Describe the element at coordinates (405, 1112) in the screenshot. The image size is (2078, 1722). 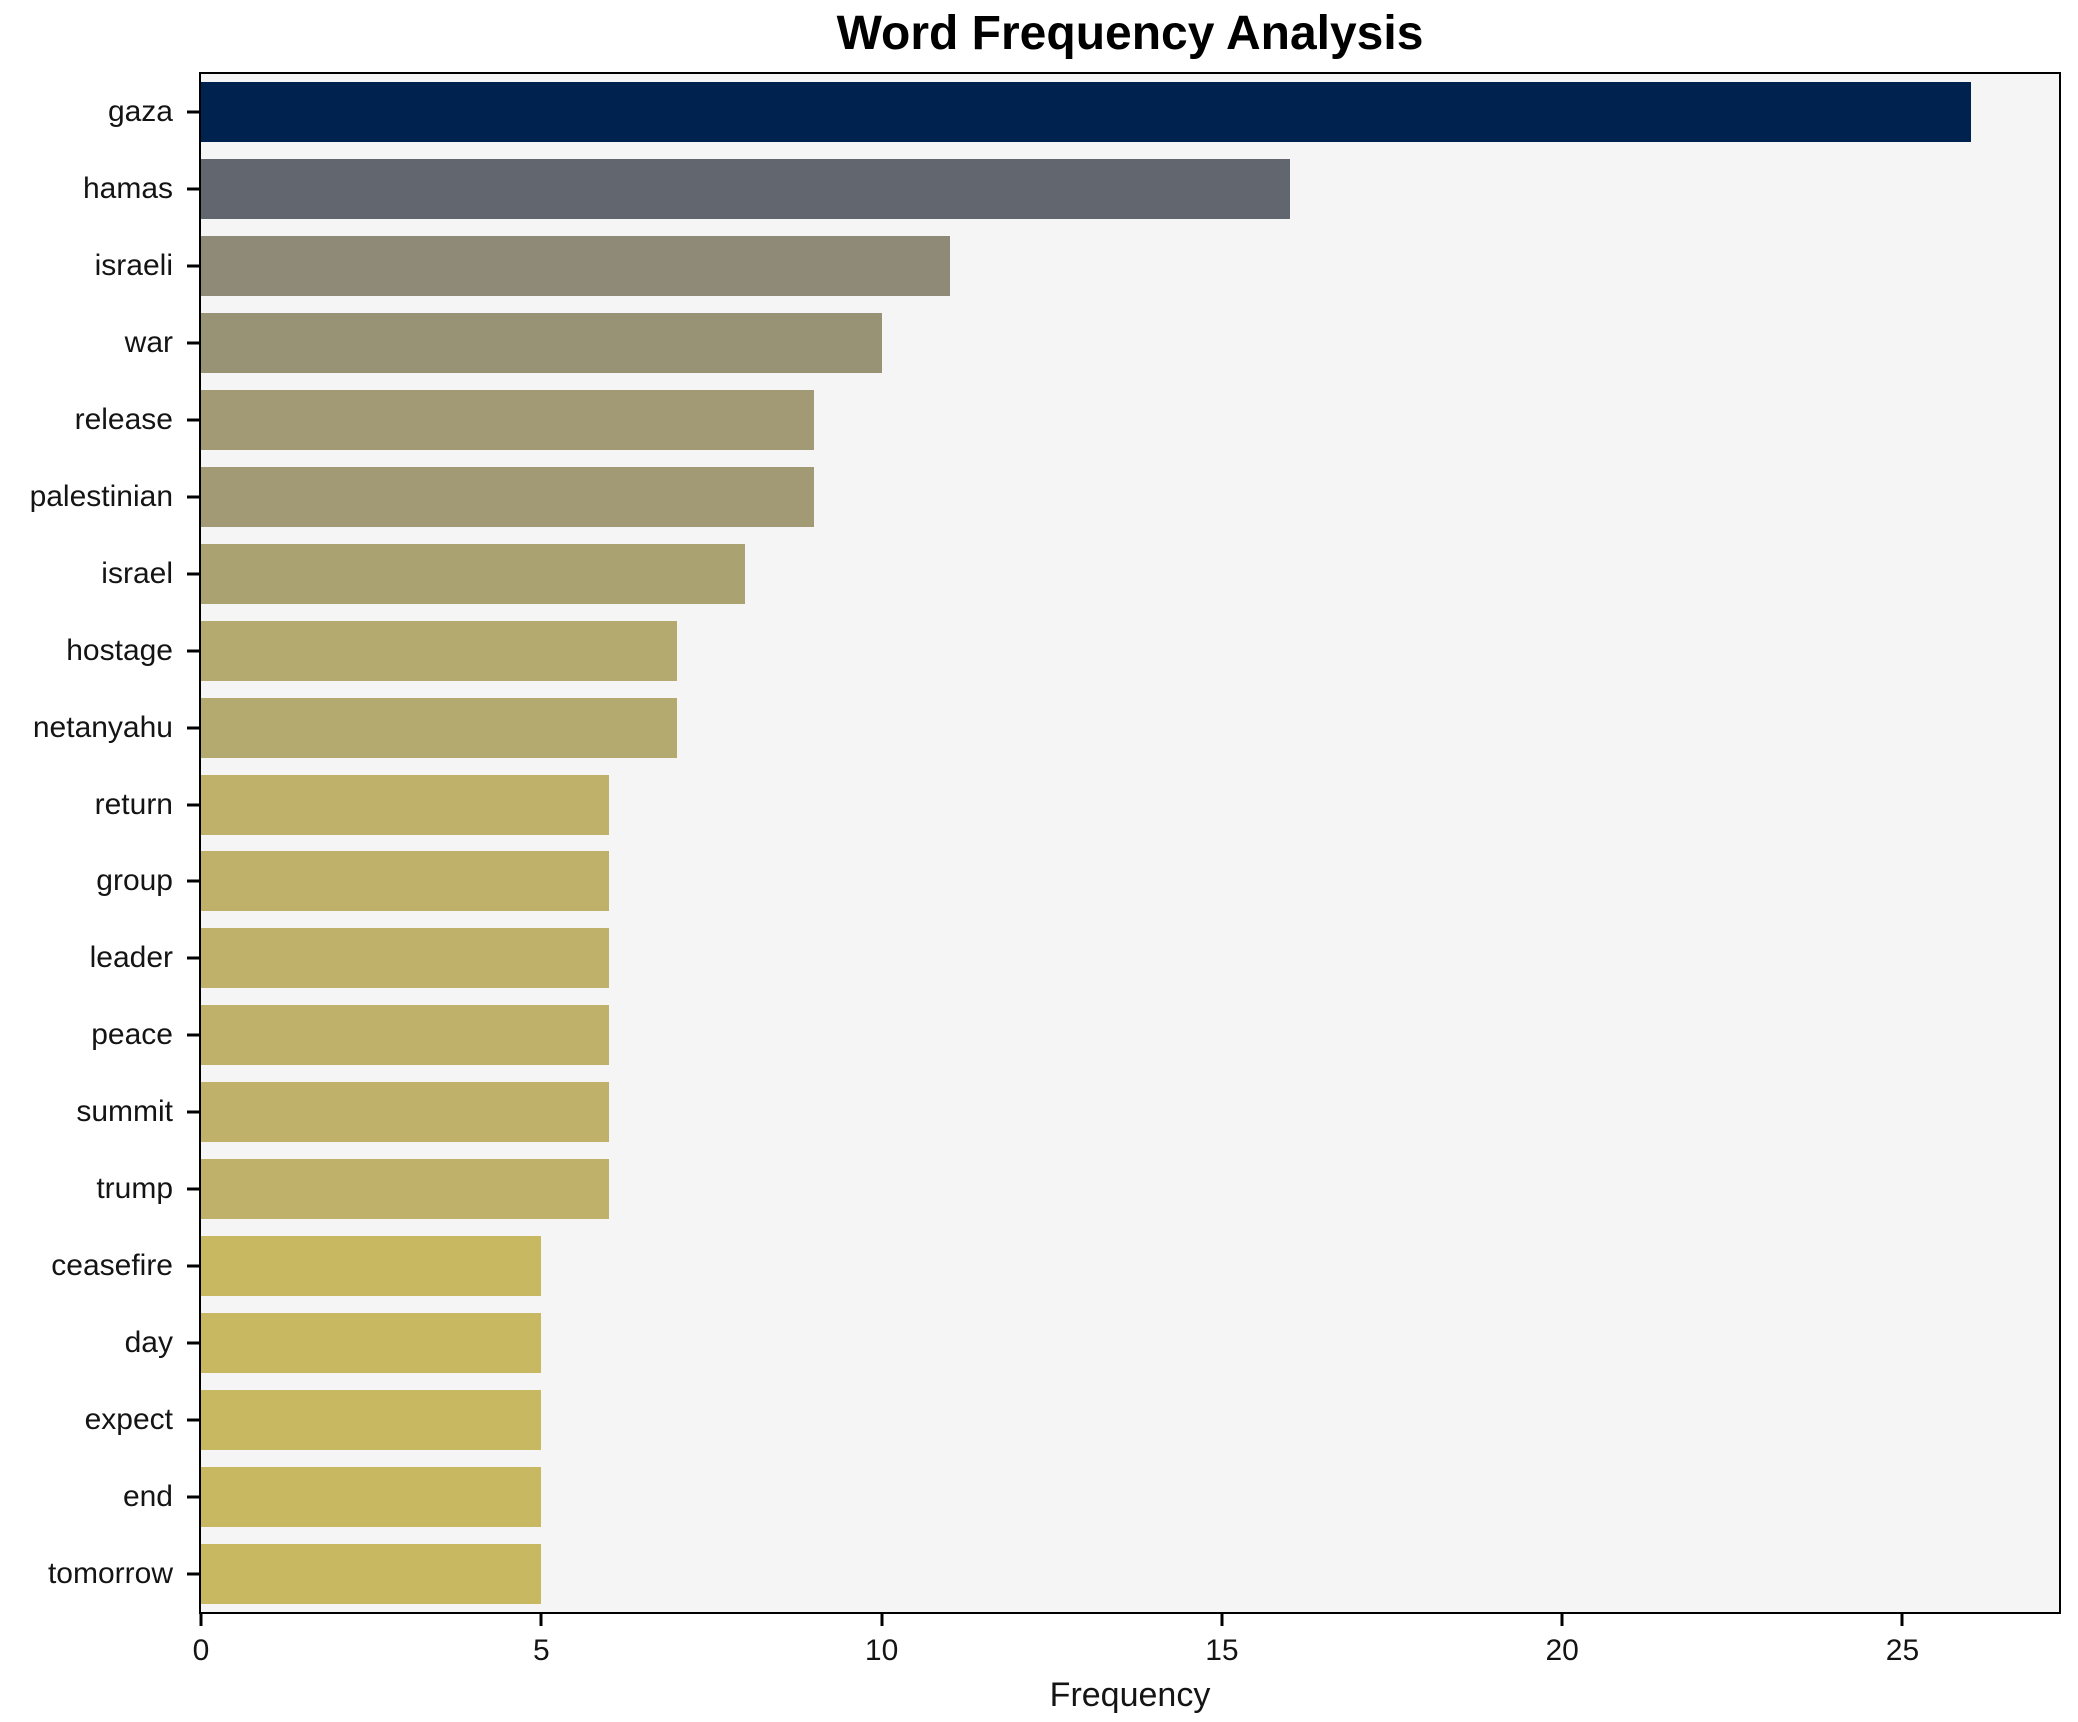
I see `bar-summit` at that location.